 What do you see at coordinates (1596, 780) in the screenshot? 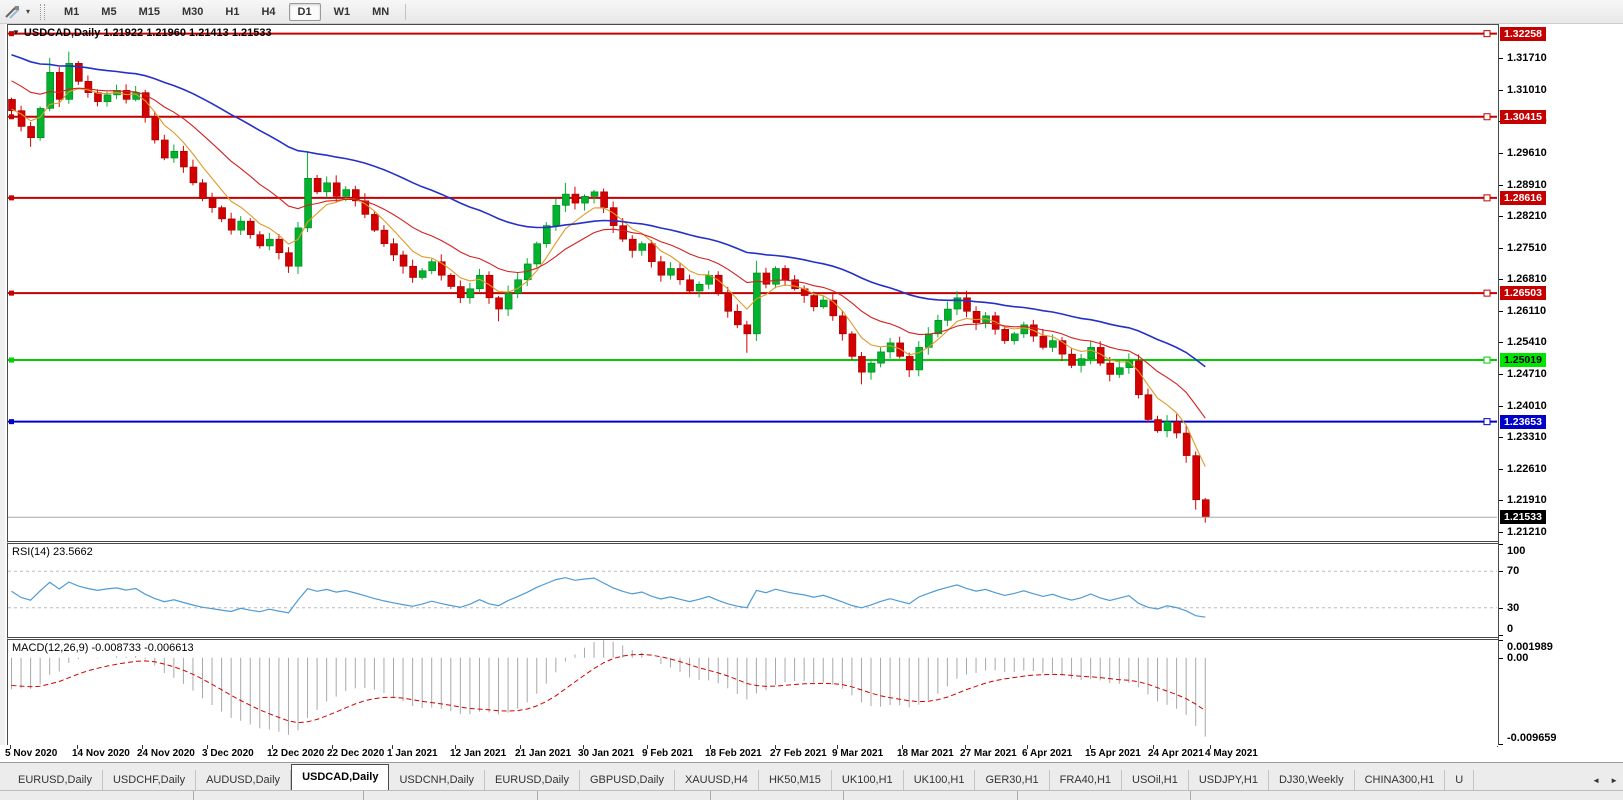
I see `tab-scroll-left-icon: ◄` at bounding box center [1596, 780].